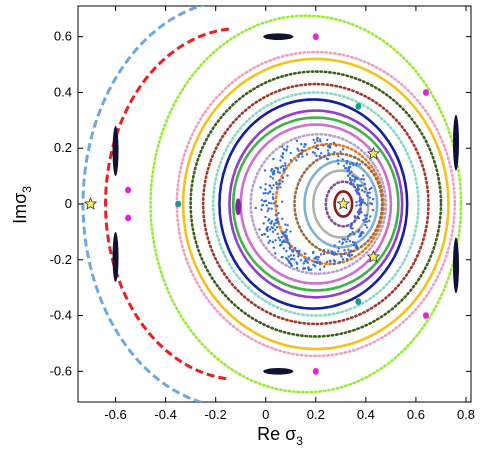 The image size is (485, 451). I want to click on y-tick-label: 0.4, so click(63, 91).